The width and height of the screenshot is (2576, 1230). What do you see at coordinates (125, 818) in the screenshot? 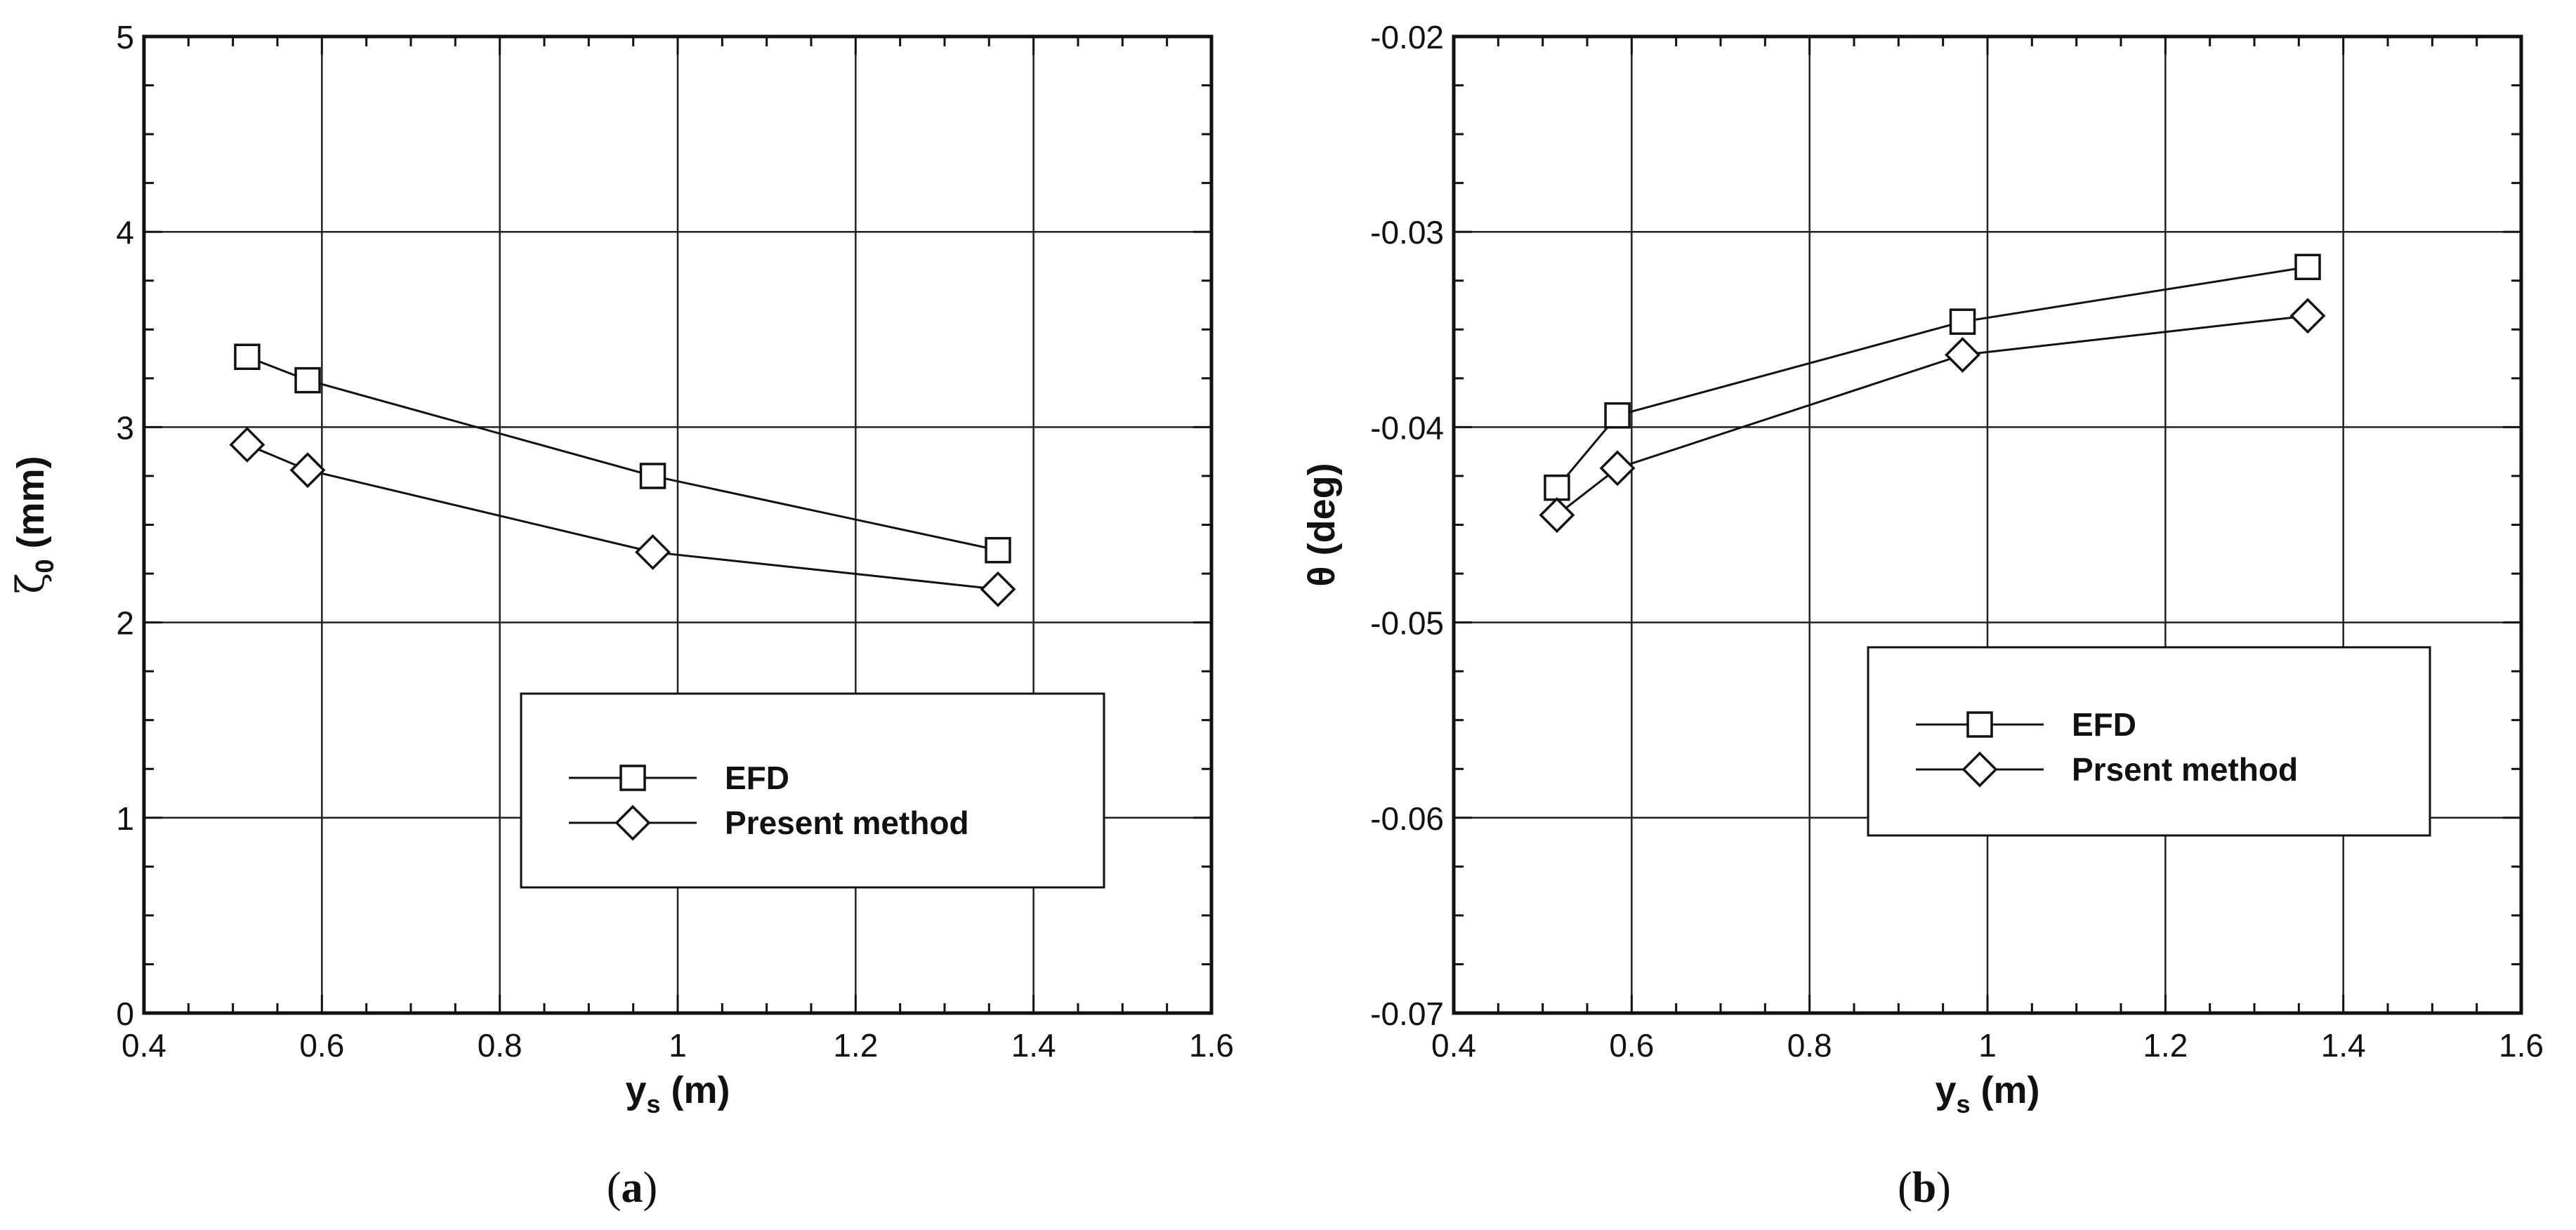
I see `y-tick-label: 1` at bounding box center [125, 818].